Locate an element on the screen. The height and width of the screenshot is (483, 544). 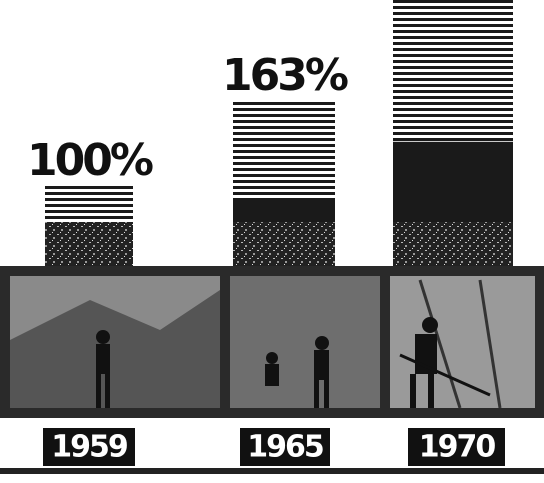
x-tick-label: 1959 is located at coordinates (89, 447).